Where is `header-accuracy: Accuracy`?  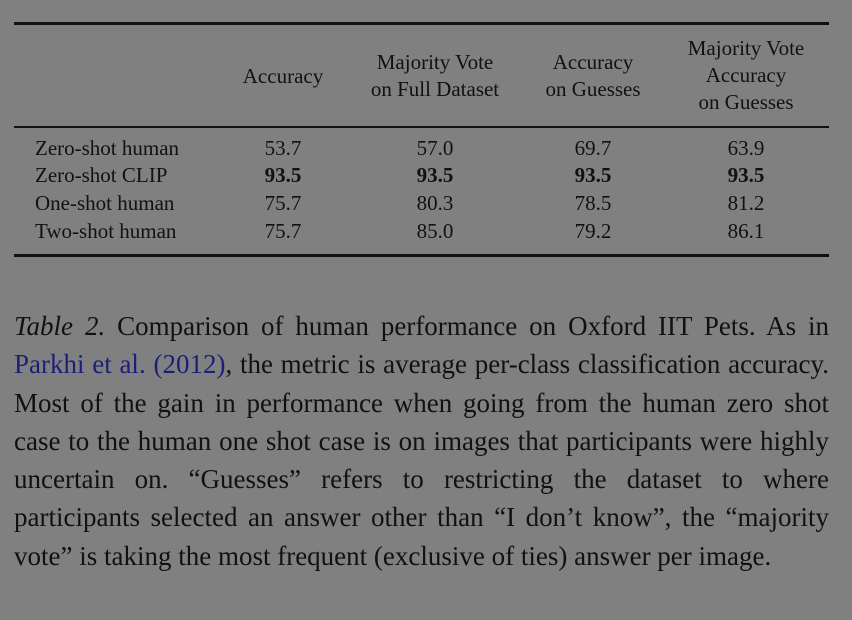 header-accuracy: Accuracy is located at coordinates (283, 76).